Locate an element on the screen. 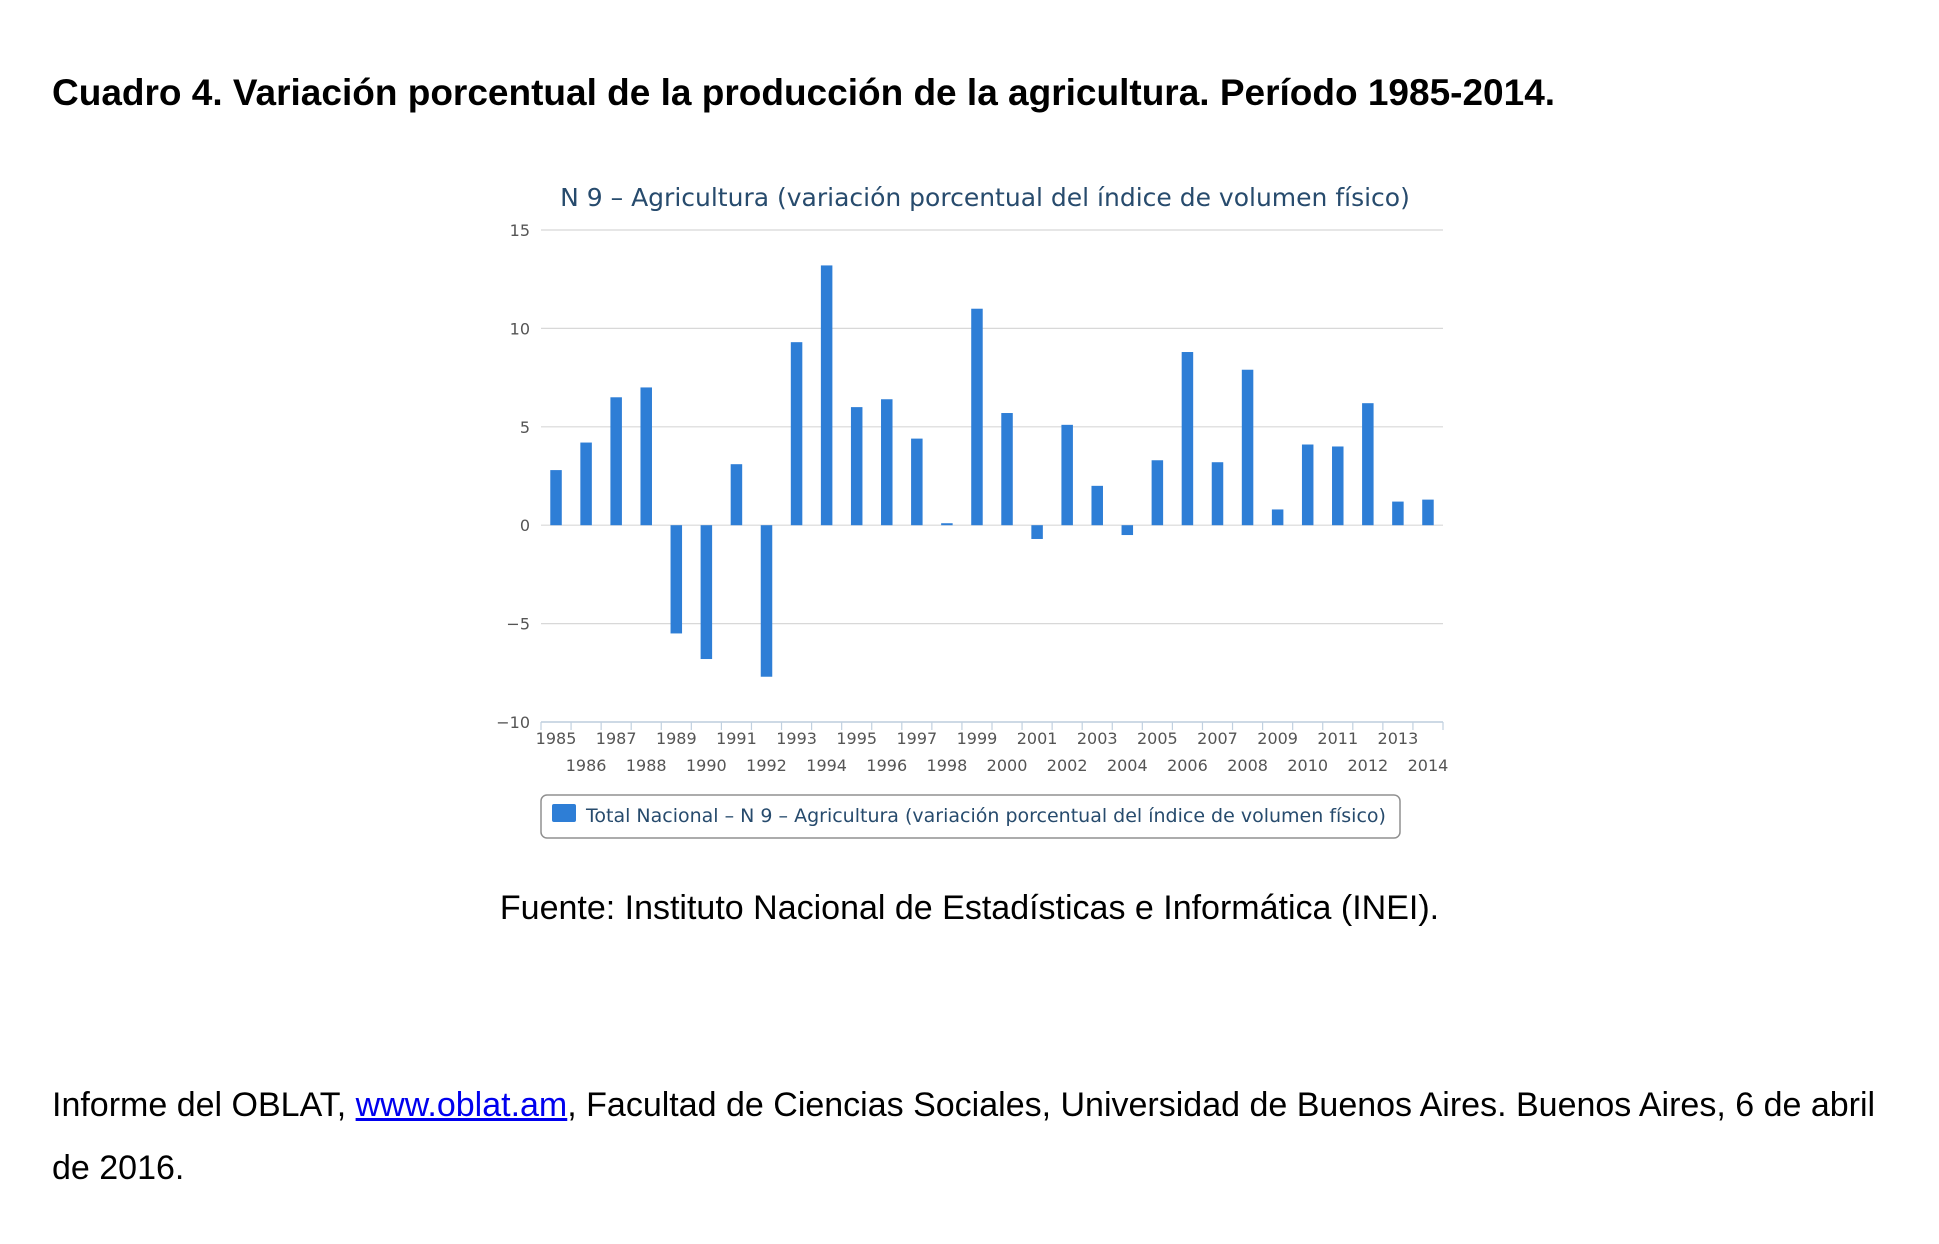  x-tick-label: 1996 is located at coordinates (886, 765).